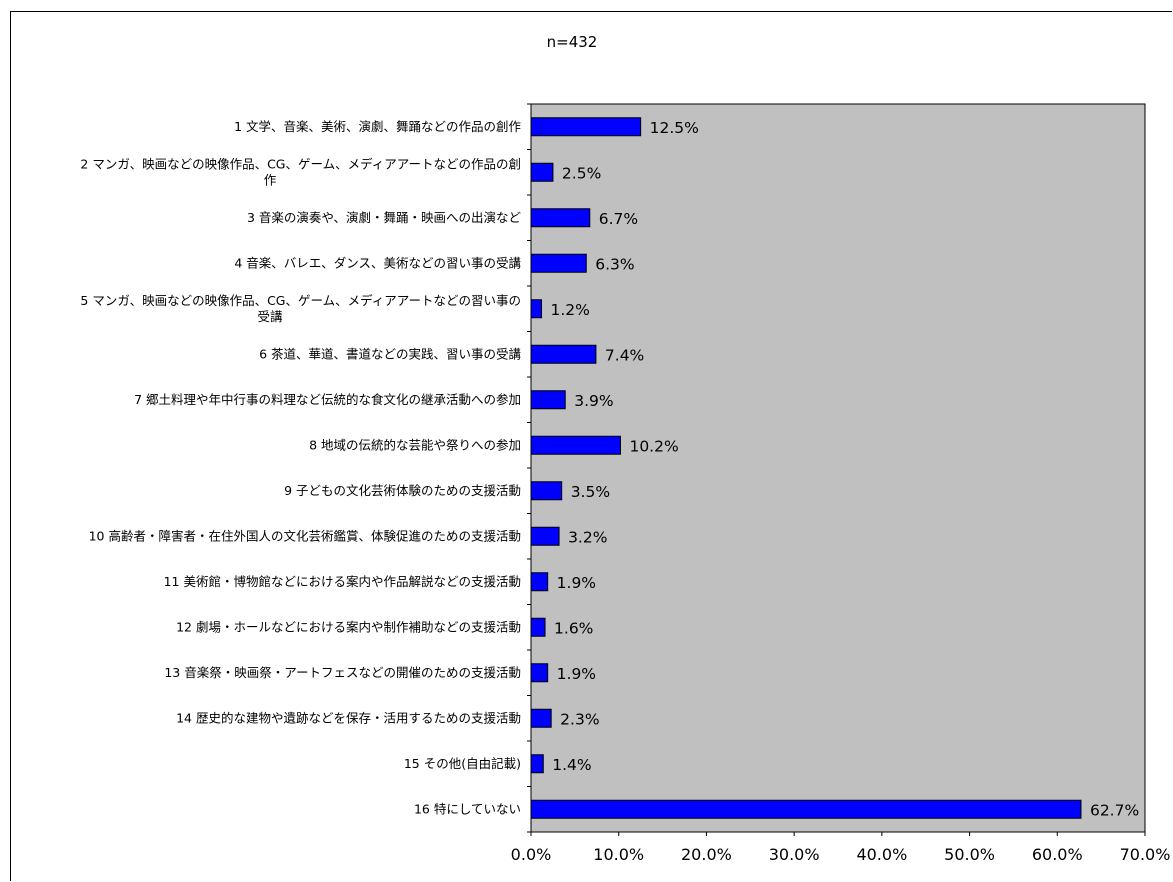 The width and height of the screenshot is (1173, 882). I want to click on bar-value-label: 2.3%, so click(579, 719).